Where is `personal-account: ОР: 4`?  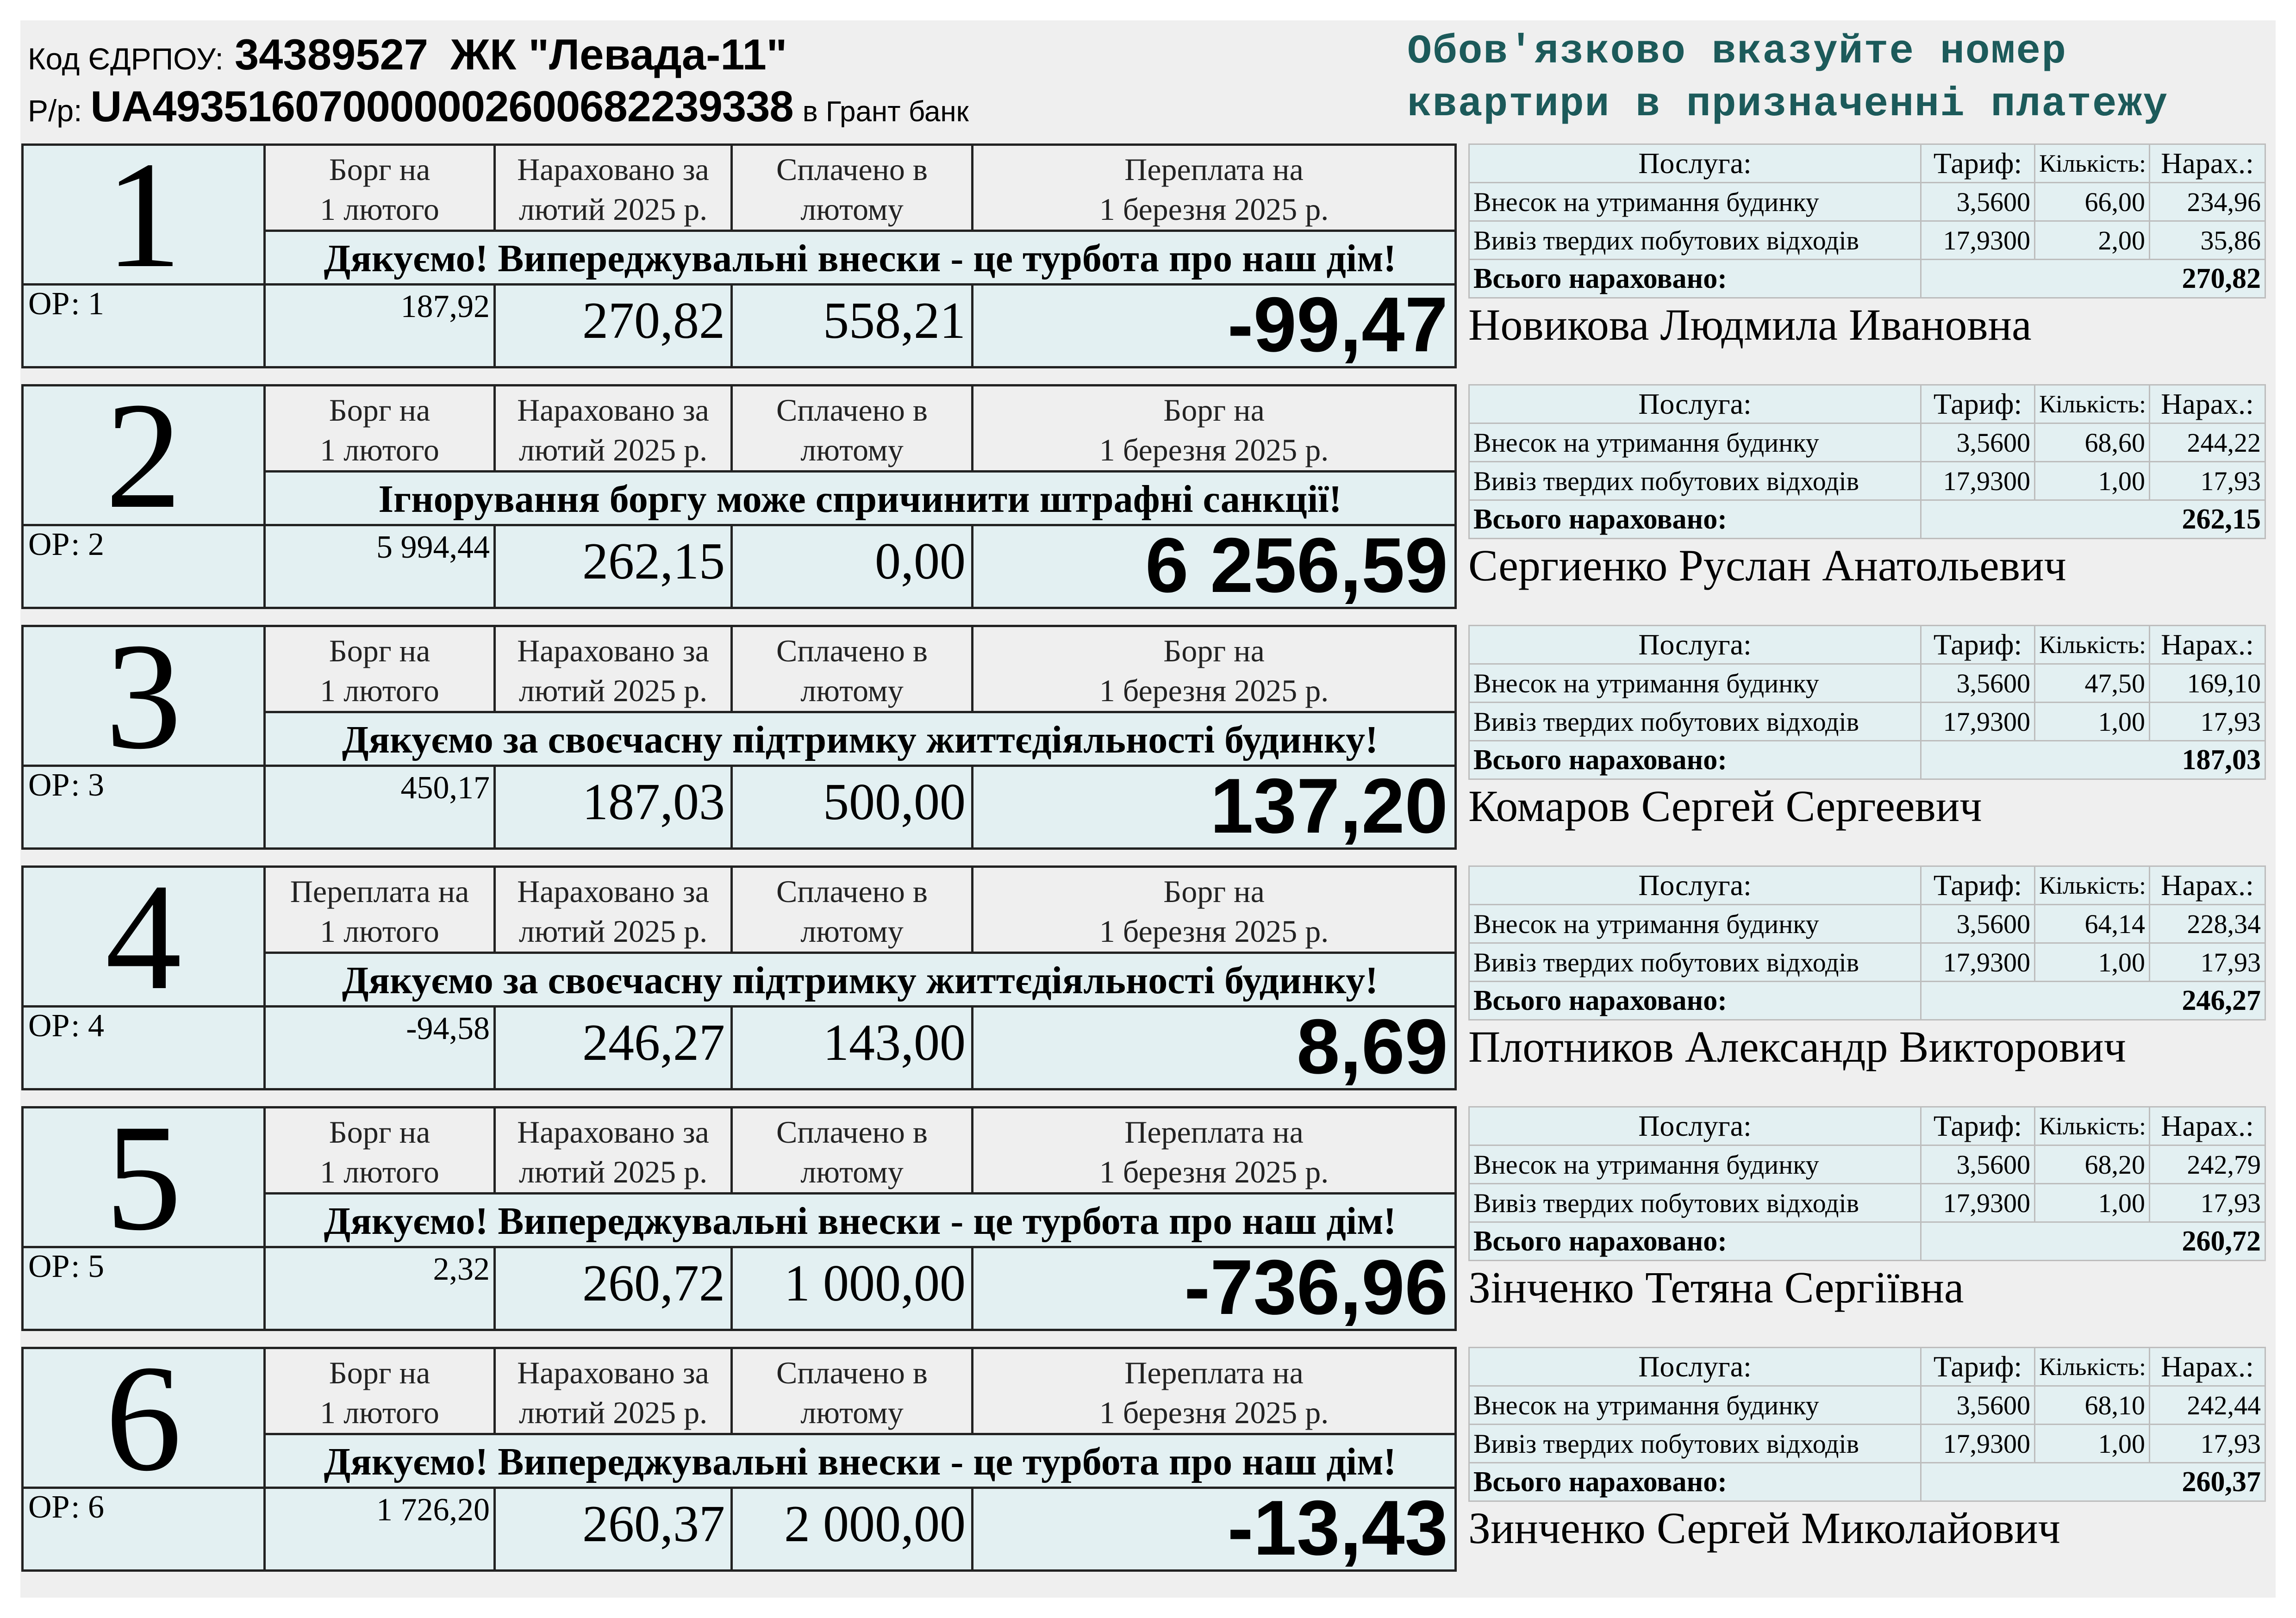
personal-account: ОР: 4 is located at coordinates (143, 1047).